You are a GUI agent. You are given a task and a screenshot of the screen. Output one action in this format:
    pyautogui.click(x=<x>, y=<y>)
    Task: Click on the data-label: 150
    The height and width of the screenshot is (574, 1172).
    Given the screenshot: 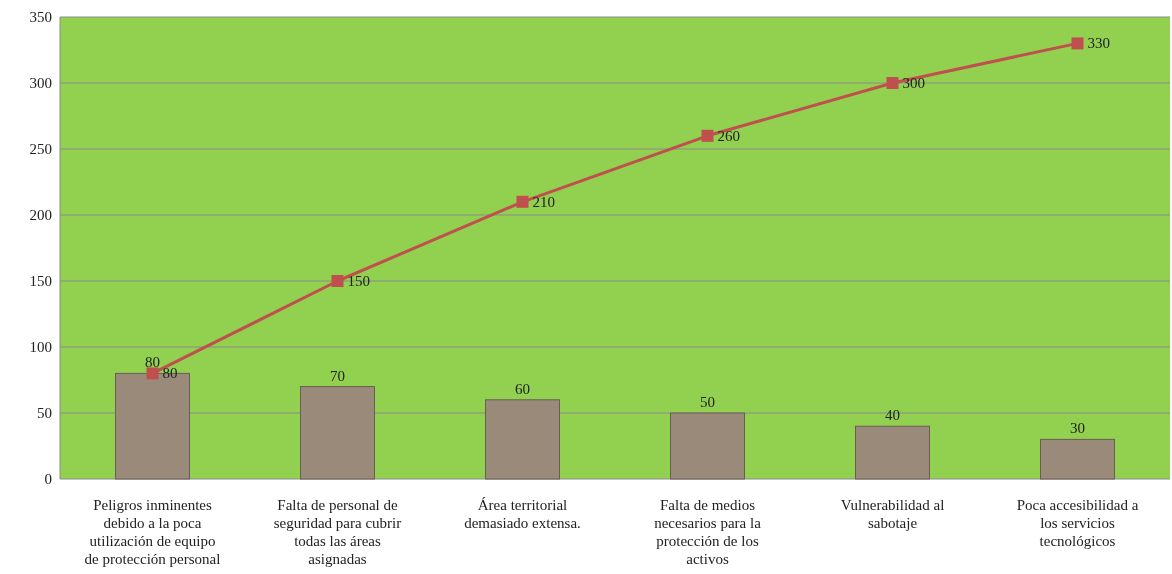 What is the action you would take?
    pyautogui.click(x=358, y=281)
    